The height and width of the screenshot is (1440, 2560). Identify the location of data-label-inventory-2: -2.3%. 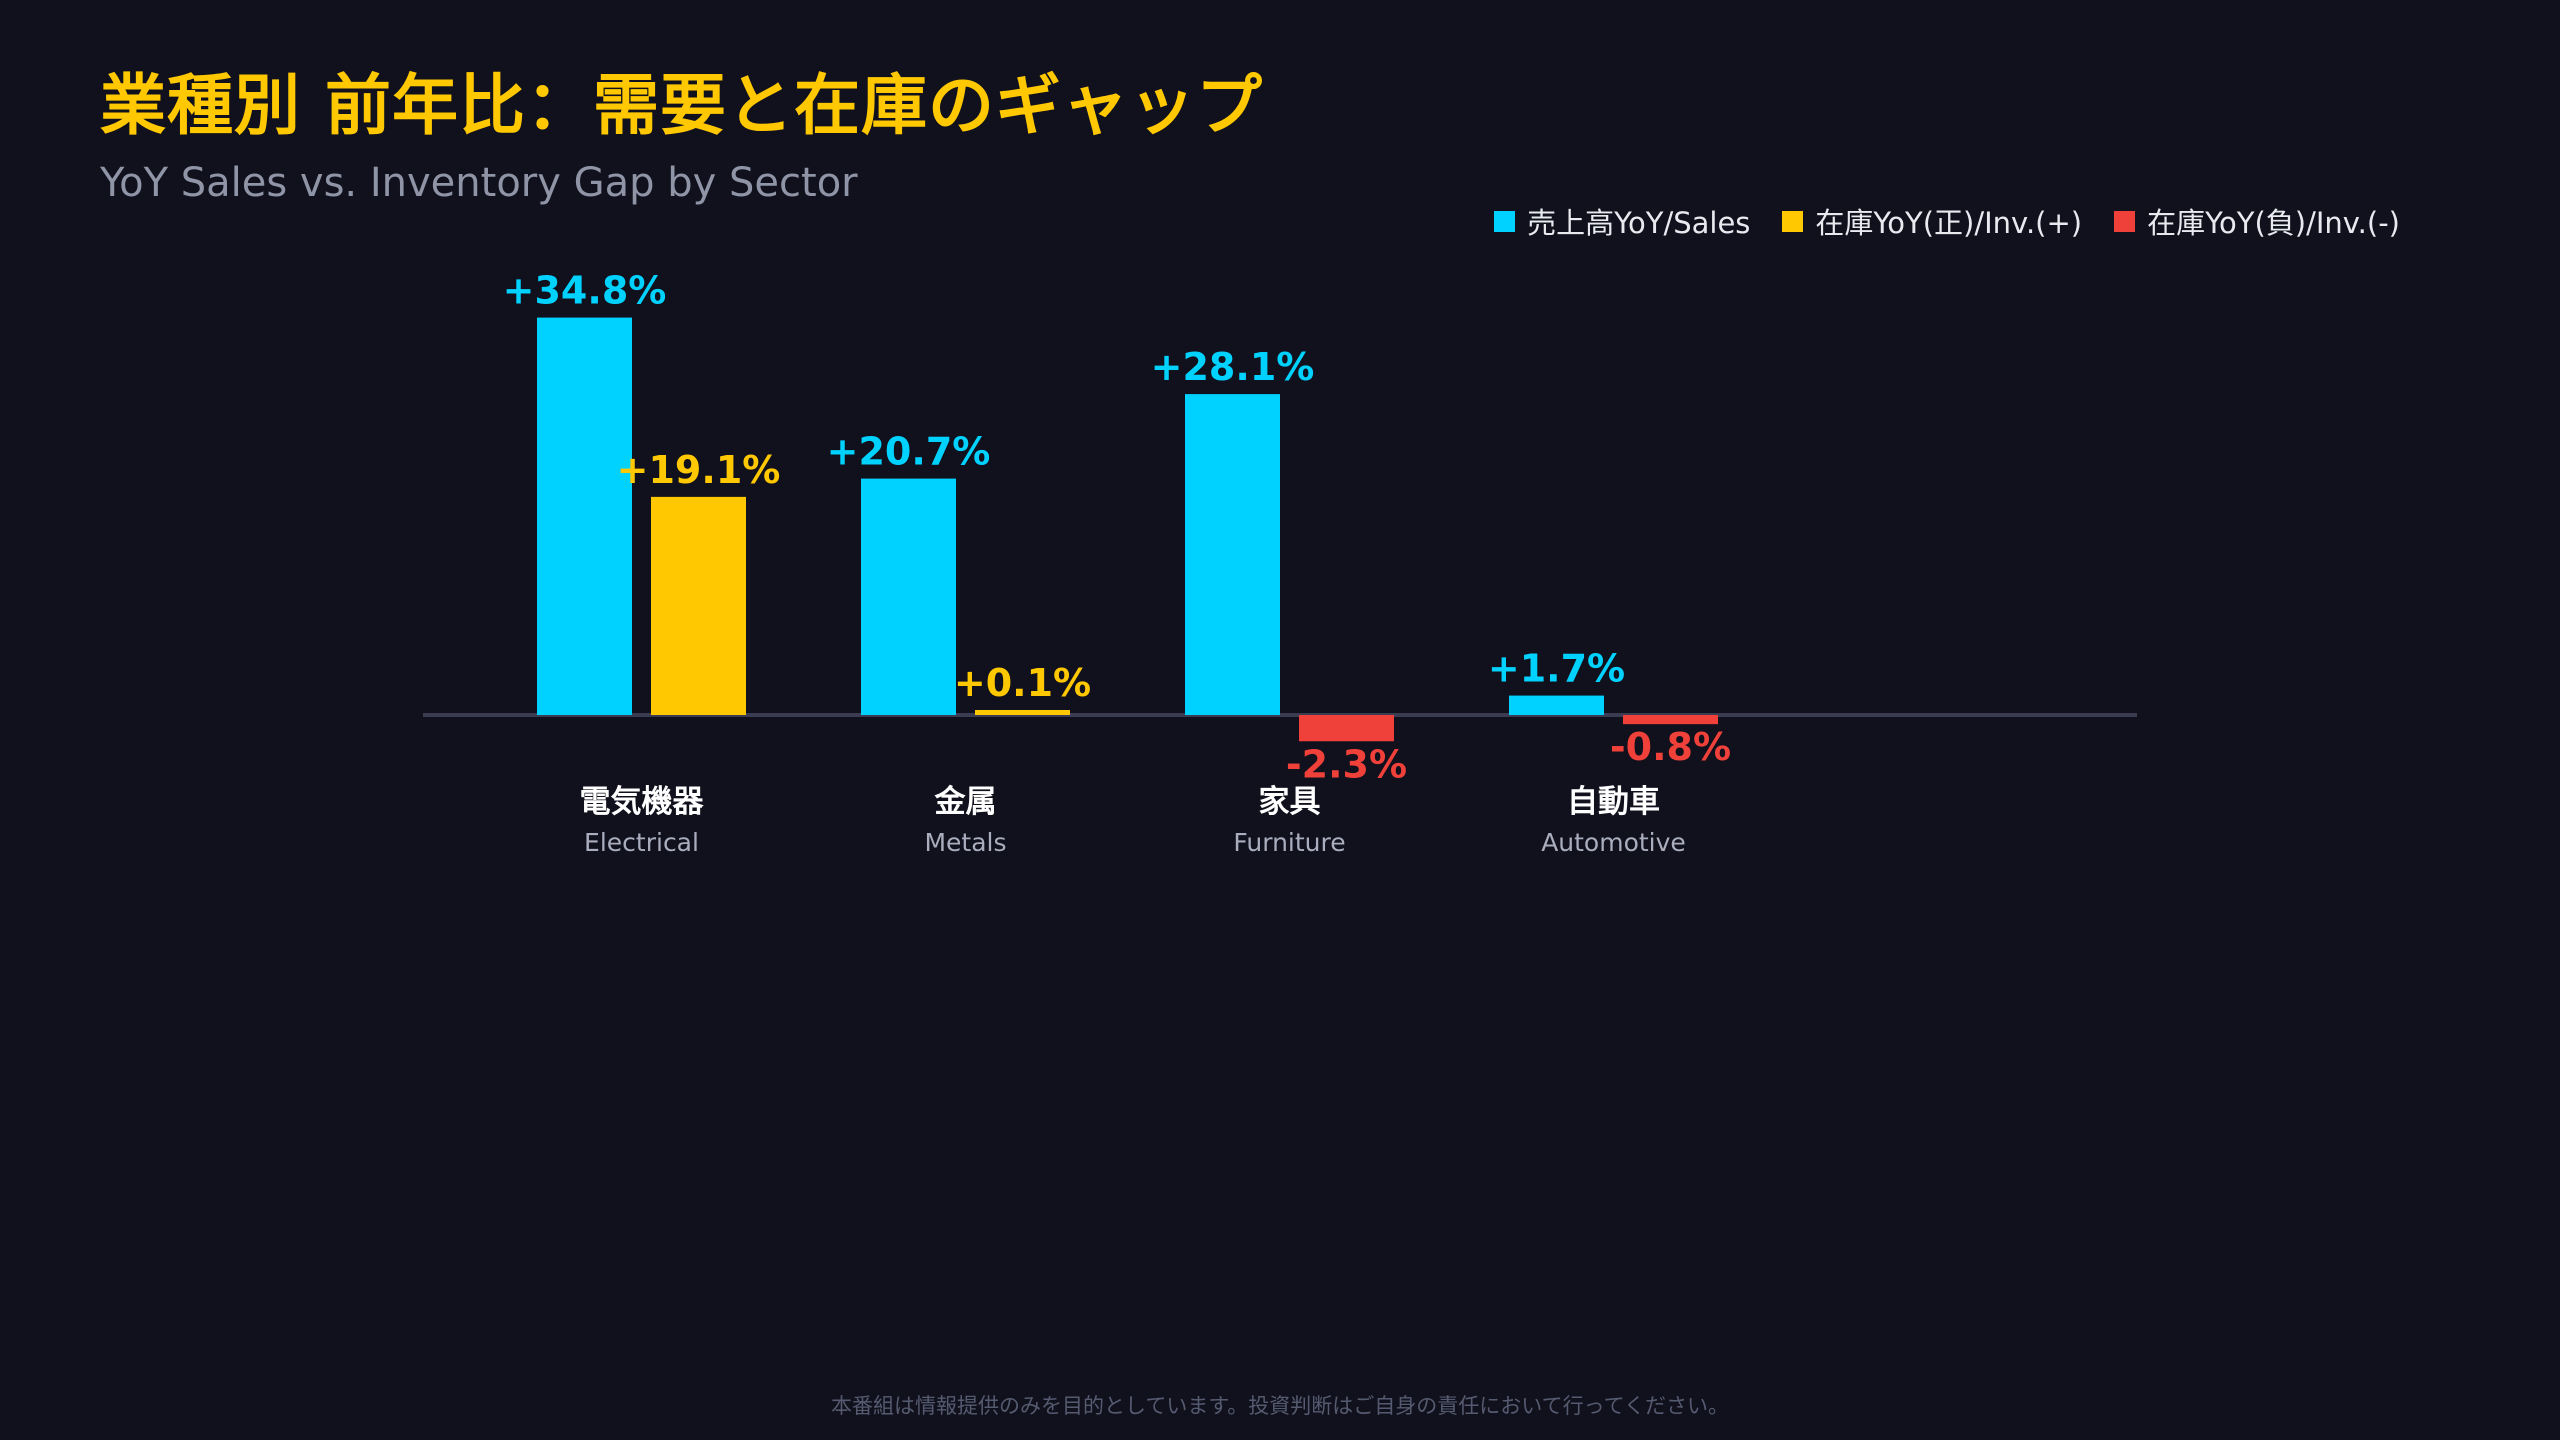
(1346, 764).